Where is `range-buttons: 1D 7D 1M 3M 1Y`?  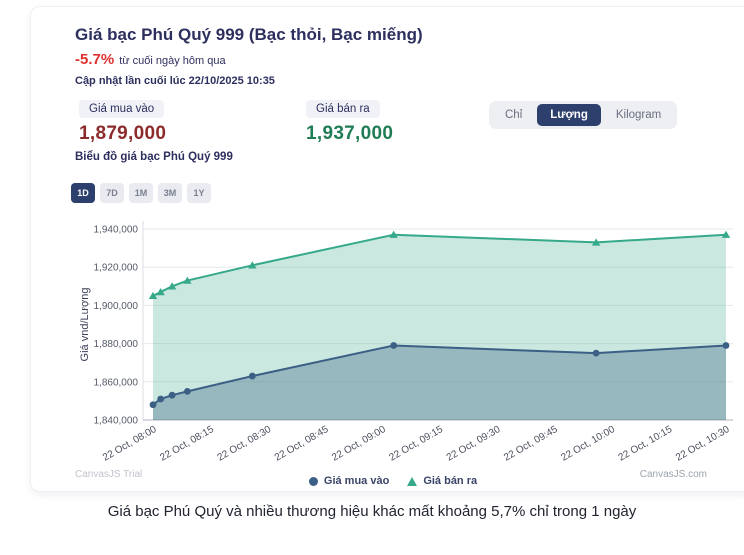 range-buttons: 1D 7D 1M 3M 1Y is located at coordinates (141, 193).